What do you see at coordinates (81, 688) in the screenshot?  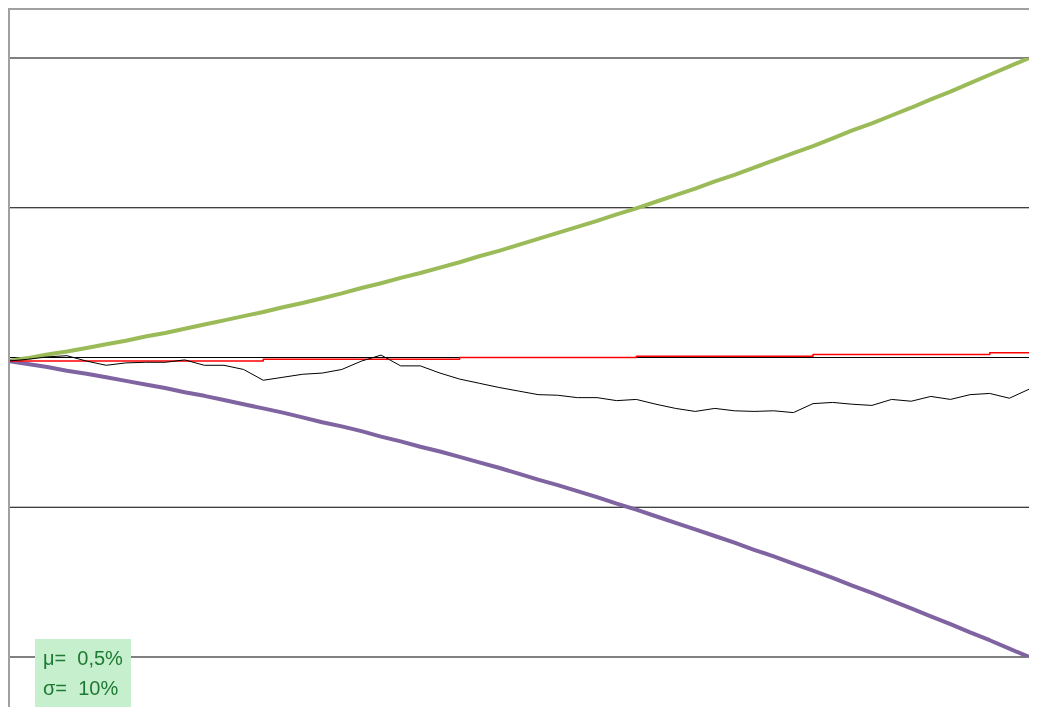 I see `text: σ= 10%` at bounding box center [81, 688].